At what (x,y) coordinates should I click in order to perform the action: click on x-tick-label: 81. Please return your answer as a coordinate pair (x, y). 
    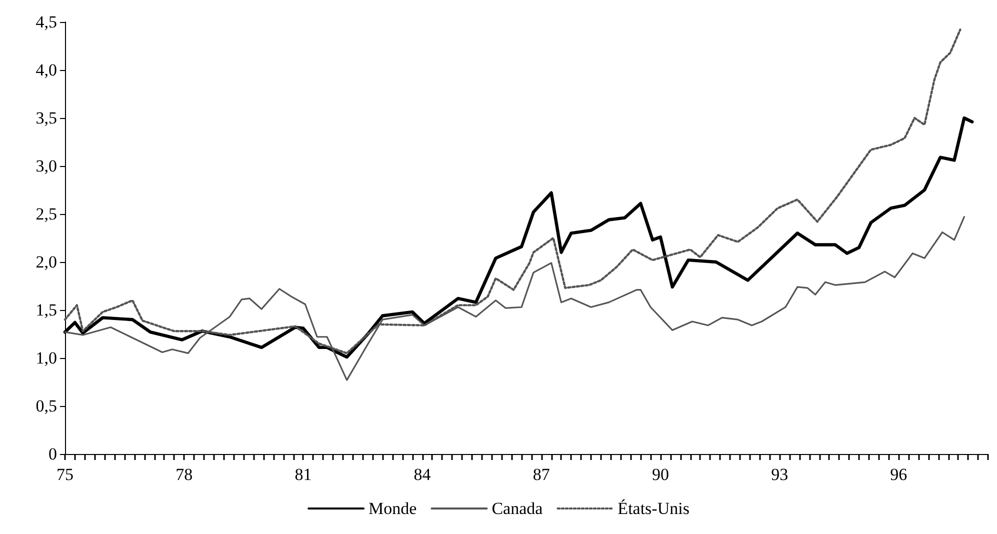
    Looking at the image, I should click on (303, 474).